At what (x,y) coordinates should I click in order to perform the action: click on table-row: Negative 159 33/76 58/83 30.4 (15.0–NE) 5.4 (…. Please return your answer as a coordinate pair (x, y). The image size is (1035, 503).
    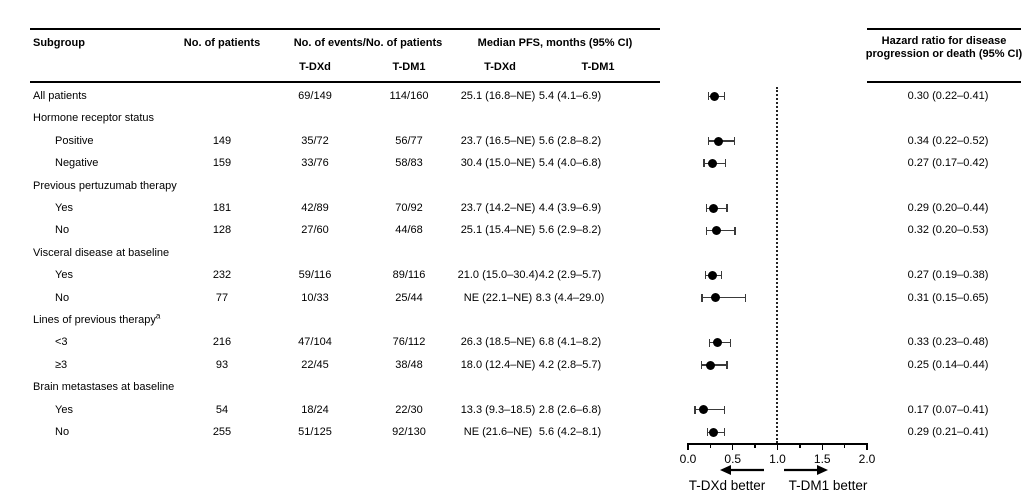
    Looking at the image, I should click on (517, 163).